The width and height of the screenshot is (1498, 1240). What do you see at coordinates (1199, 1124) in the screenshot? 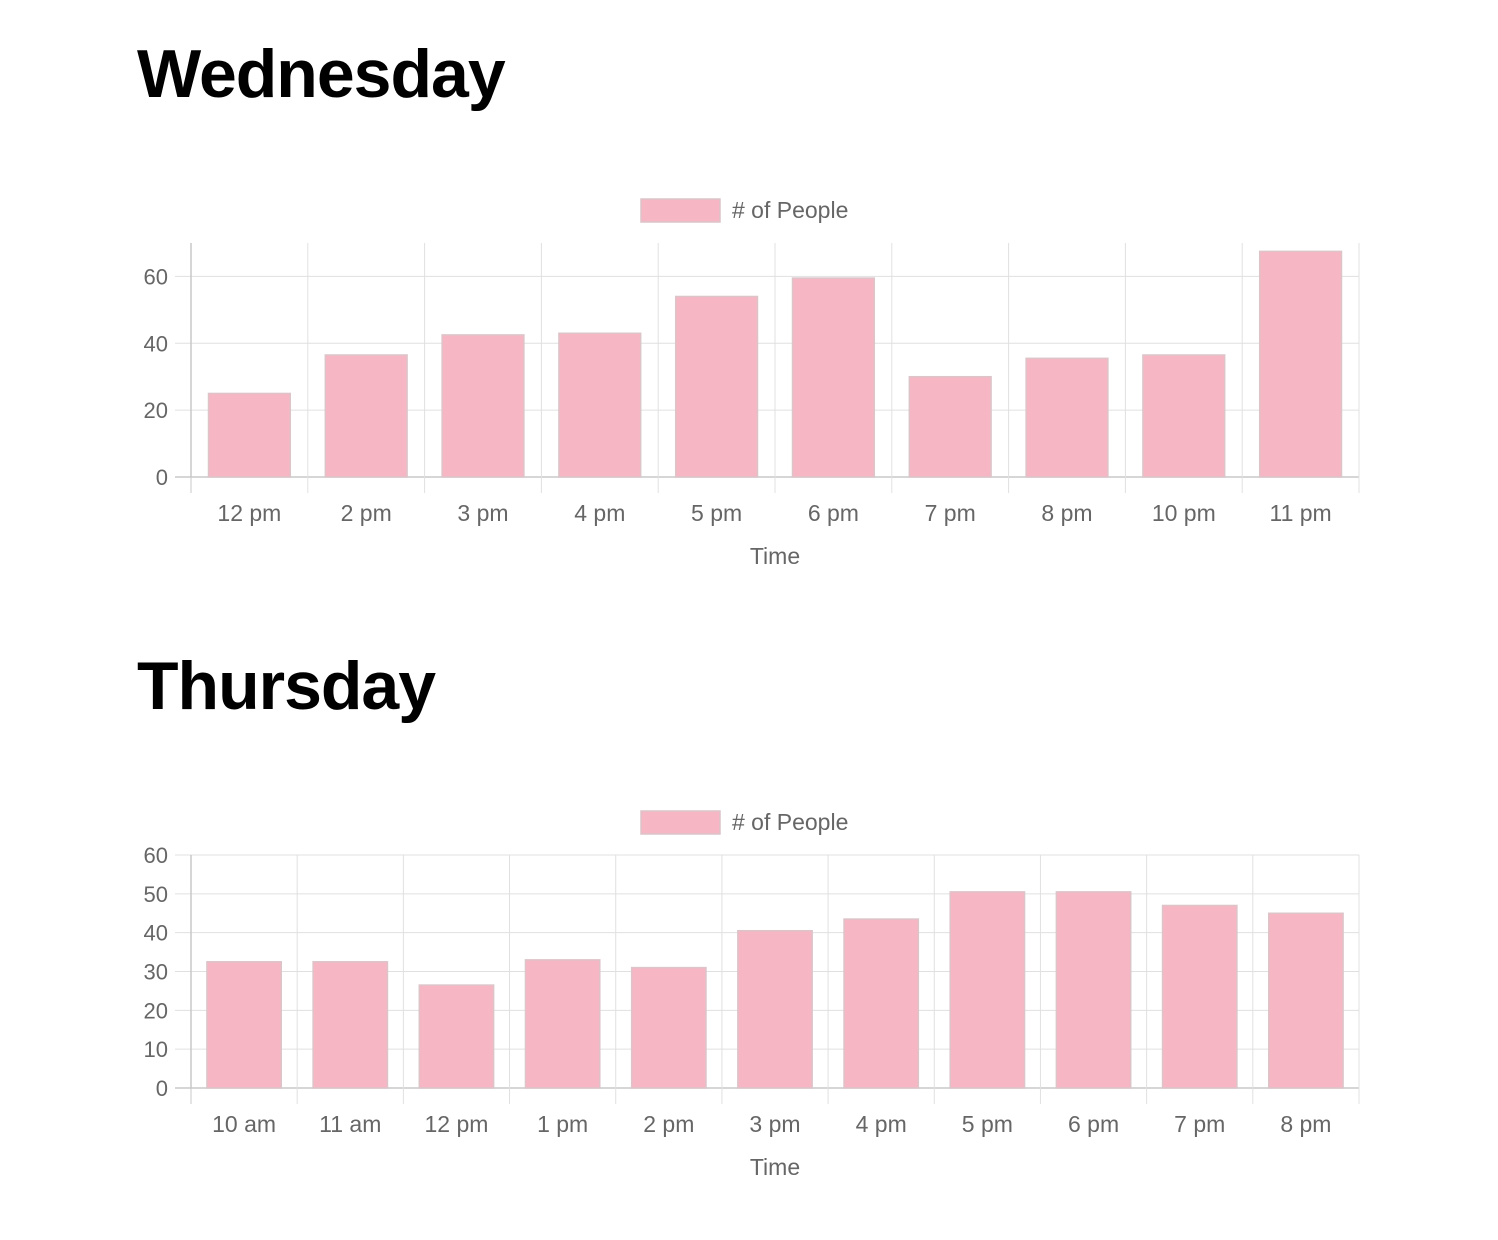
I see `chart-1-x-tick-label: 7 pm` at bounding box center [1199, 1124].